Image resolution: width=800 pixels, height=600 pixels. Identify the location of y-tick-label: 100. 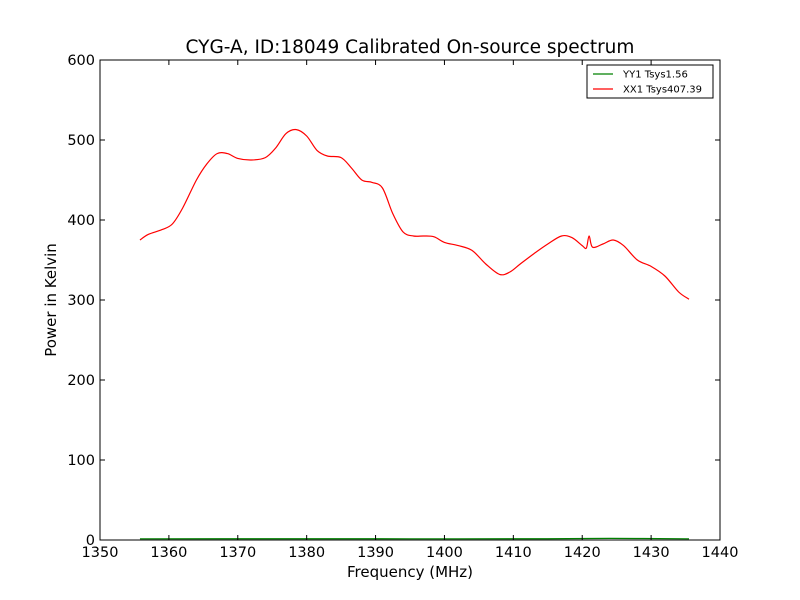
(81, 461).